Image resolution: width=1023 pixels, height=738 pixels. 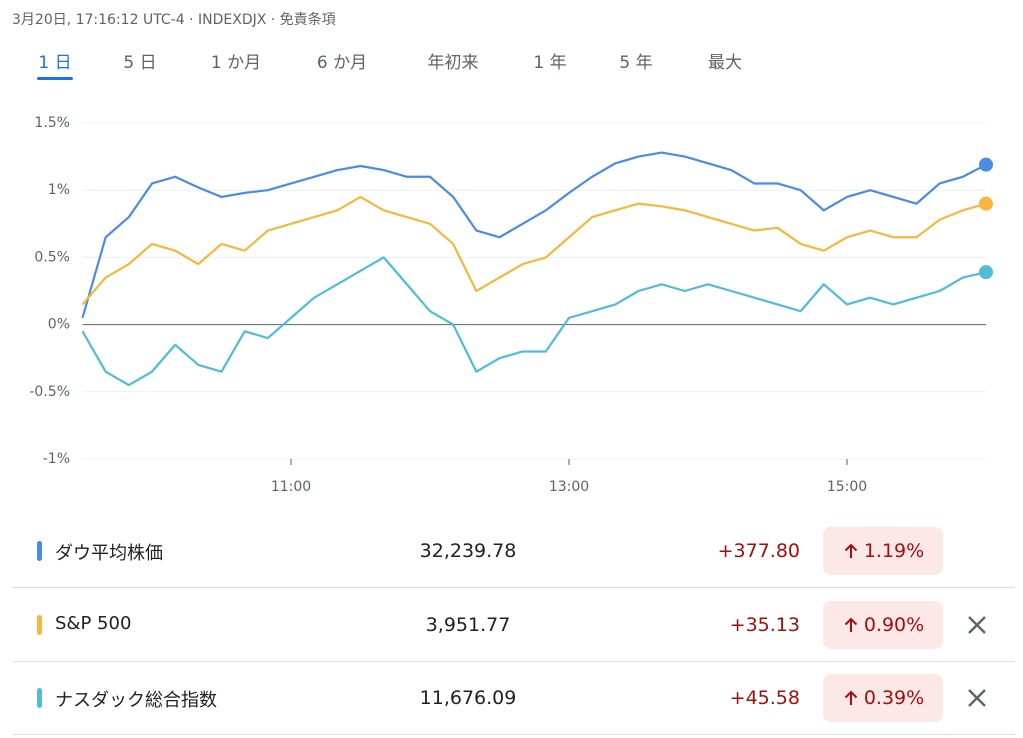 I want to click on header: 3月20日, 17:16:12 UTC-4 · INDEXDJX · 免責条項, so click(x=174, y=20).